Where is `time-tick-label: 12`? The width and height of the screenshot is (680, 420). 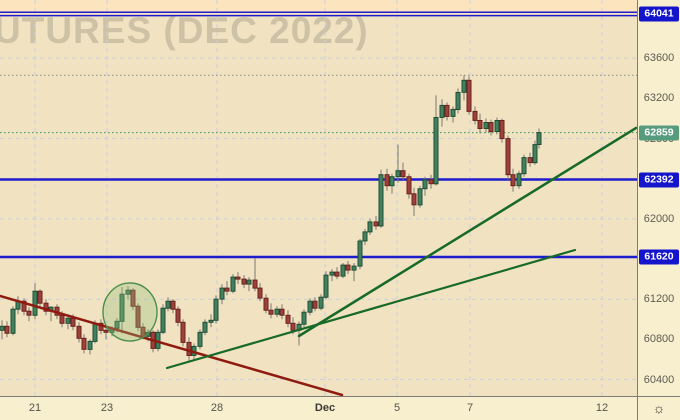
time-tick-label: 12 is located at coordinates (602, 408).